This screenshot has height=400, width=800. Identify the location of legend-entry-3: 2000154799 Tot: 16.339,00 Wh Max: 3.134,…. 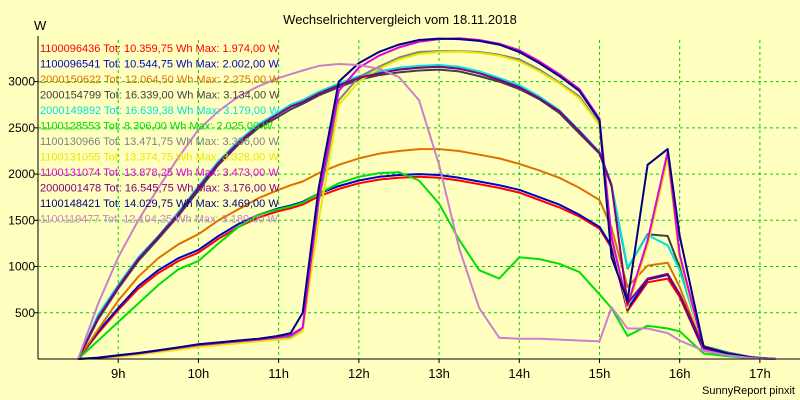
(160, 96).